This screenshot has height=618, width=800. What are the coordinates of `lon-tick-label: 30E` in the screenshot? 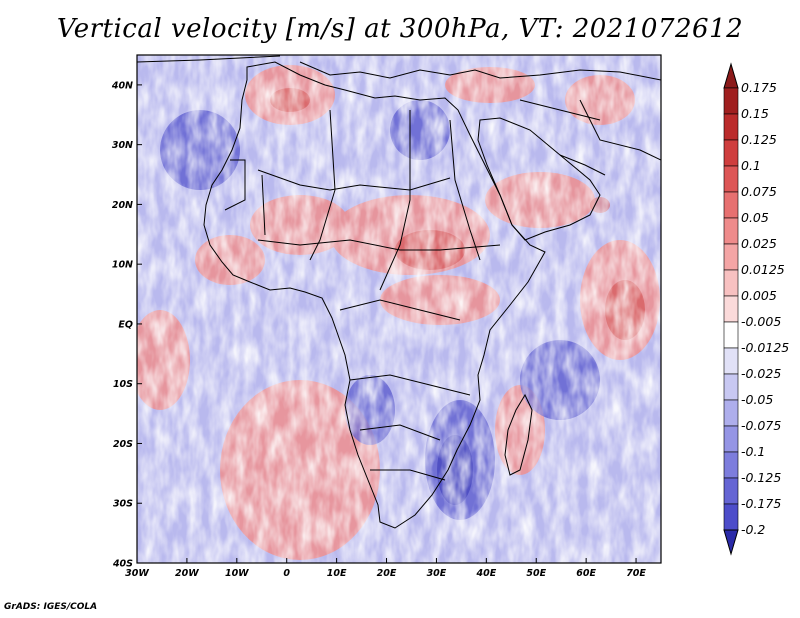 It's located at (437, 573).